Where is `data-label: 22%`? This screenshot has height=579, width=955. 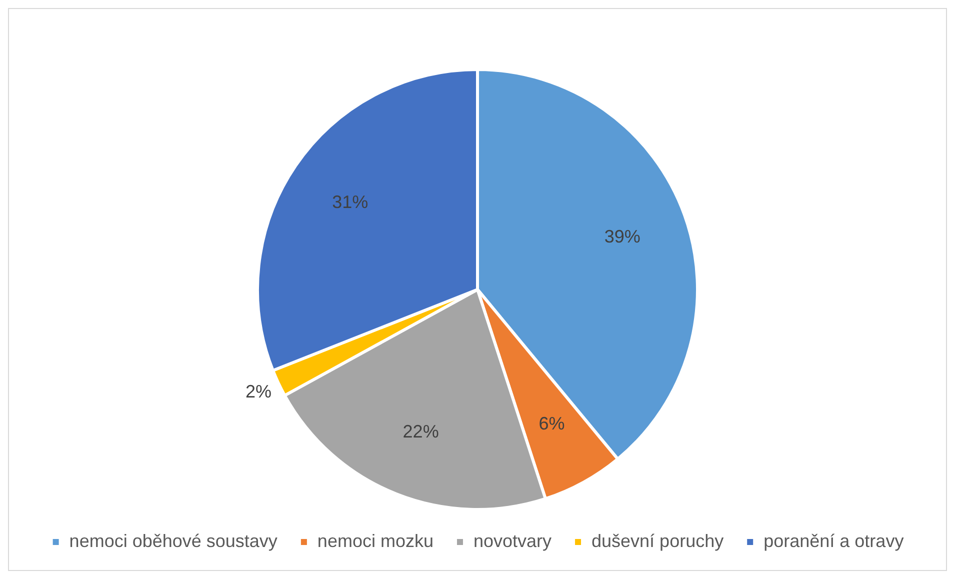 data-label: 22% is located at coordinates (420, 432).